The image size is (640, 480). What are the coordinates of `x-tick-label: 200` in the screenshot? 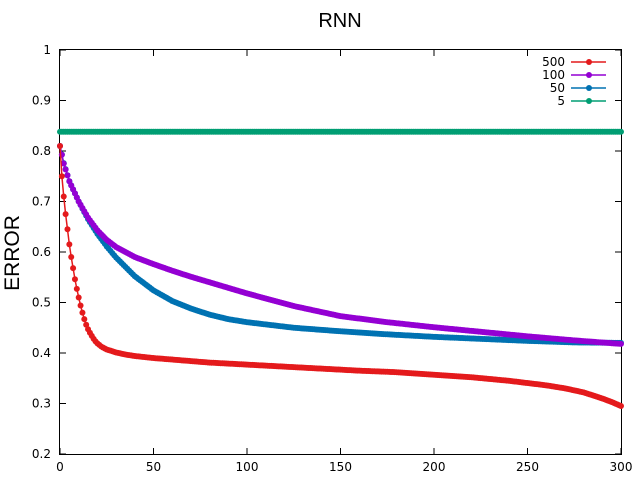 It's located at (434, 467).